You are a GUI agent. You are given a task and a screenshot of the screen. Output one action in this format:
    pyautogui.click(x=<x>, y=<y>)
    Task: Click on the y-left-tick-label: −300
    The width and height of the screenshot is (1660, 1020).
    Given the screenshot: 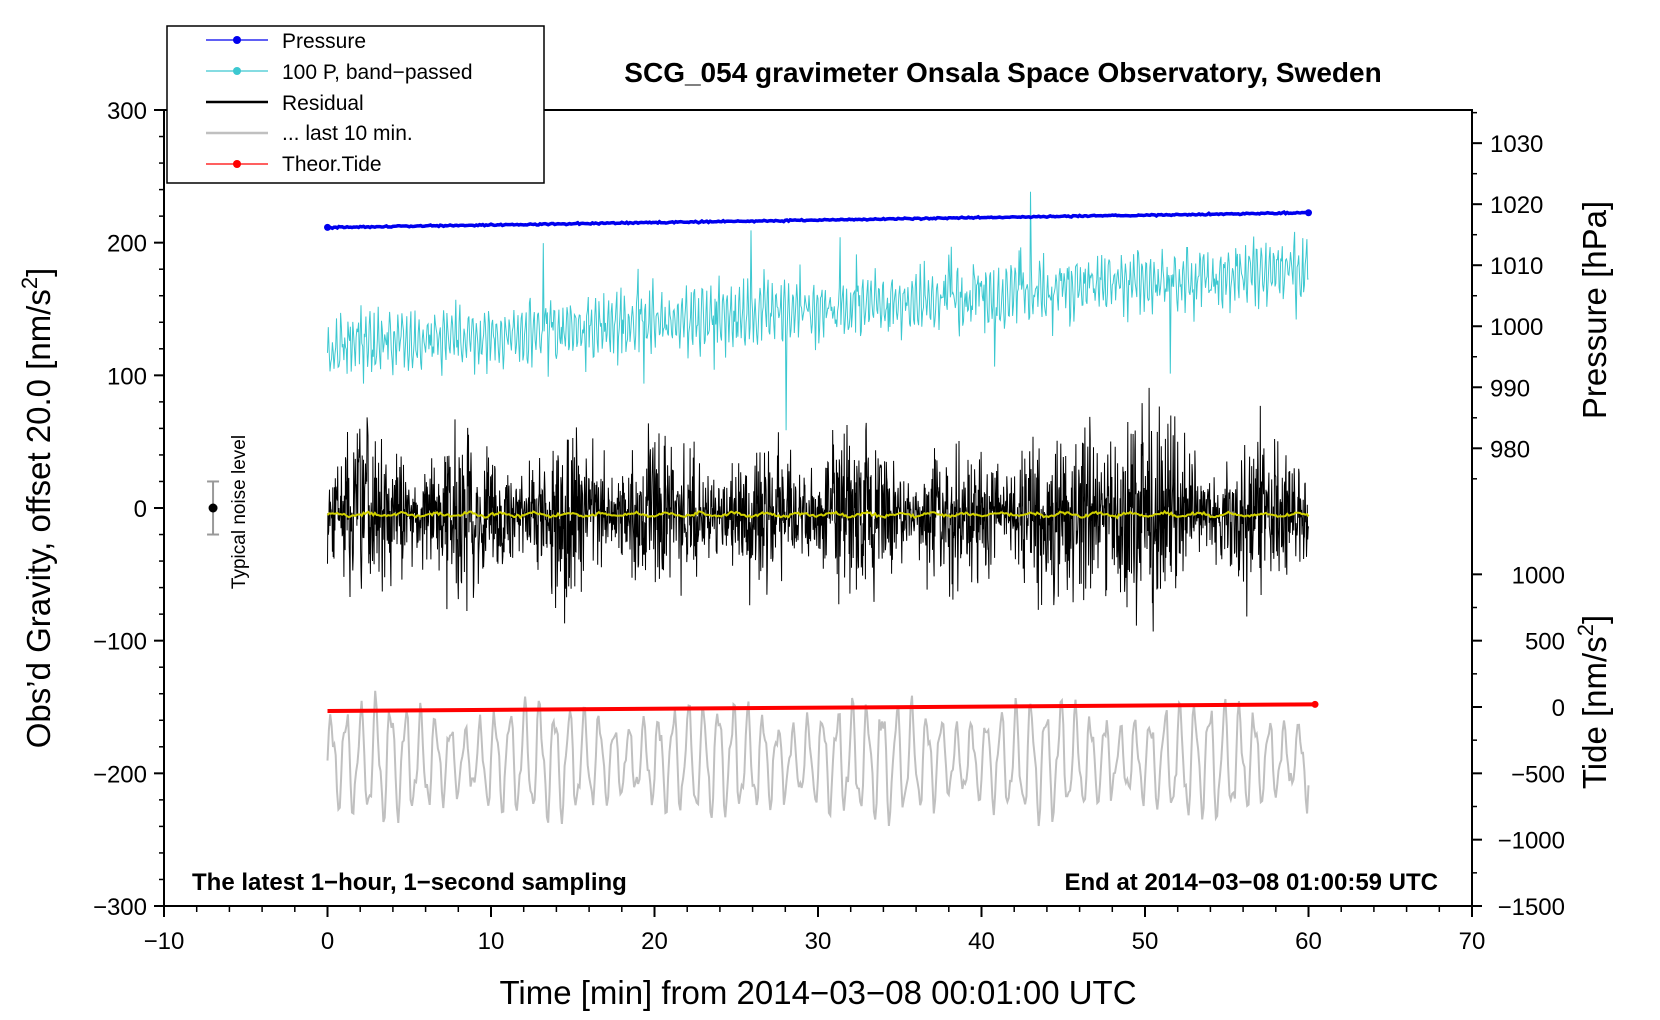 What is the action you would take?
    pyautogui.click(x=120, y=907)
    